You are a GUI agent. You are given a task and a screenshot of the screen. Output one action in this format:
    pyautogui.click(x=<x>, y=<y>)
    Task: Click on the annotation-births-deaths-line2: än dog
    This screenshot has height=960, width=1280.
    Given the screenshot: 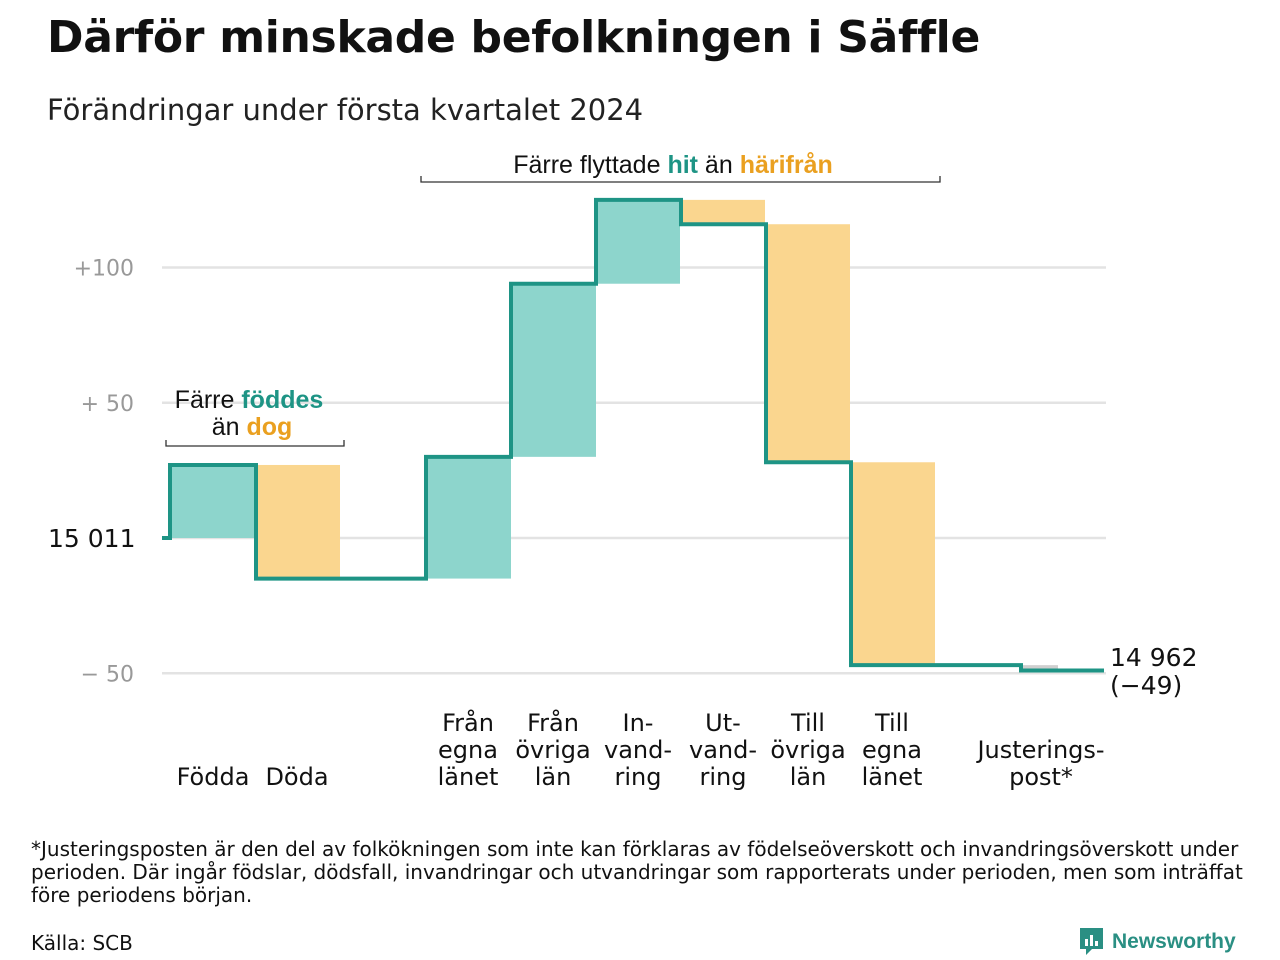 What is the action you would take?
    pyautogui.click(x=252, y=427)
    